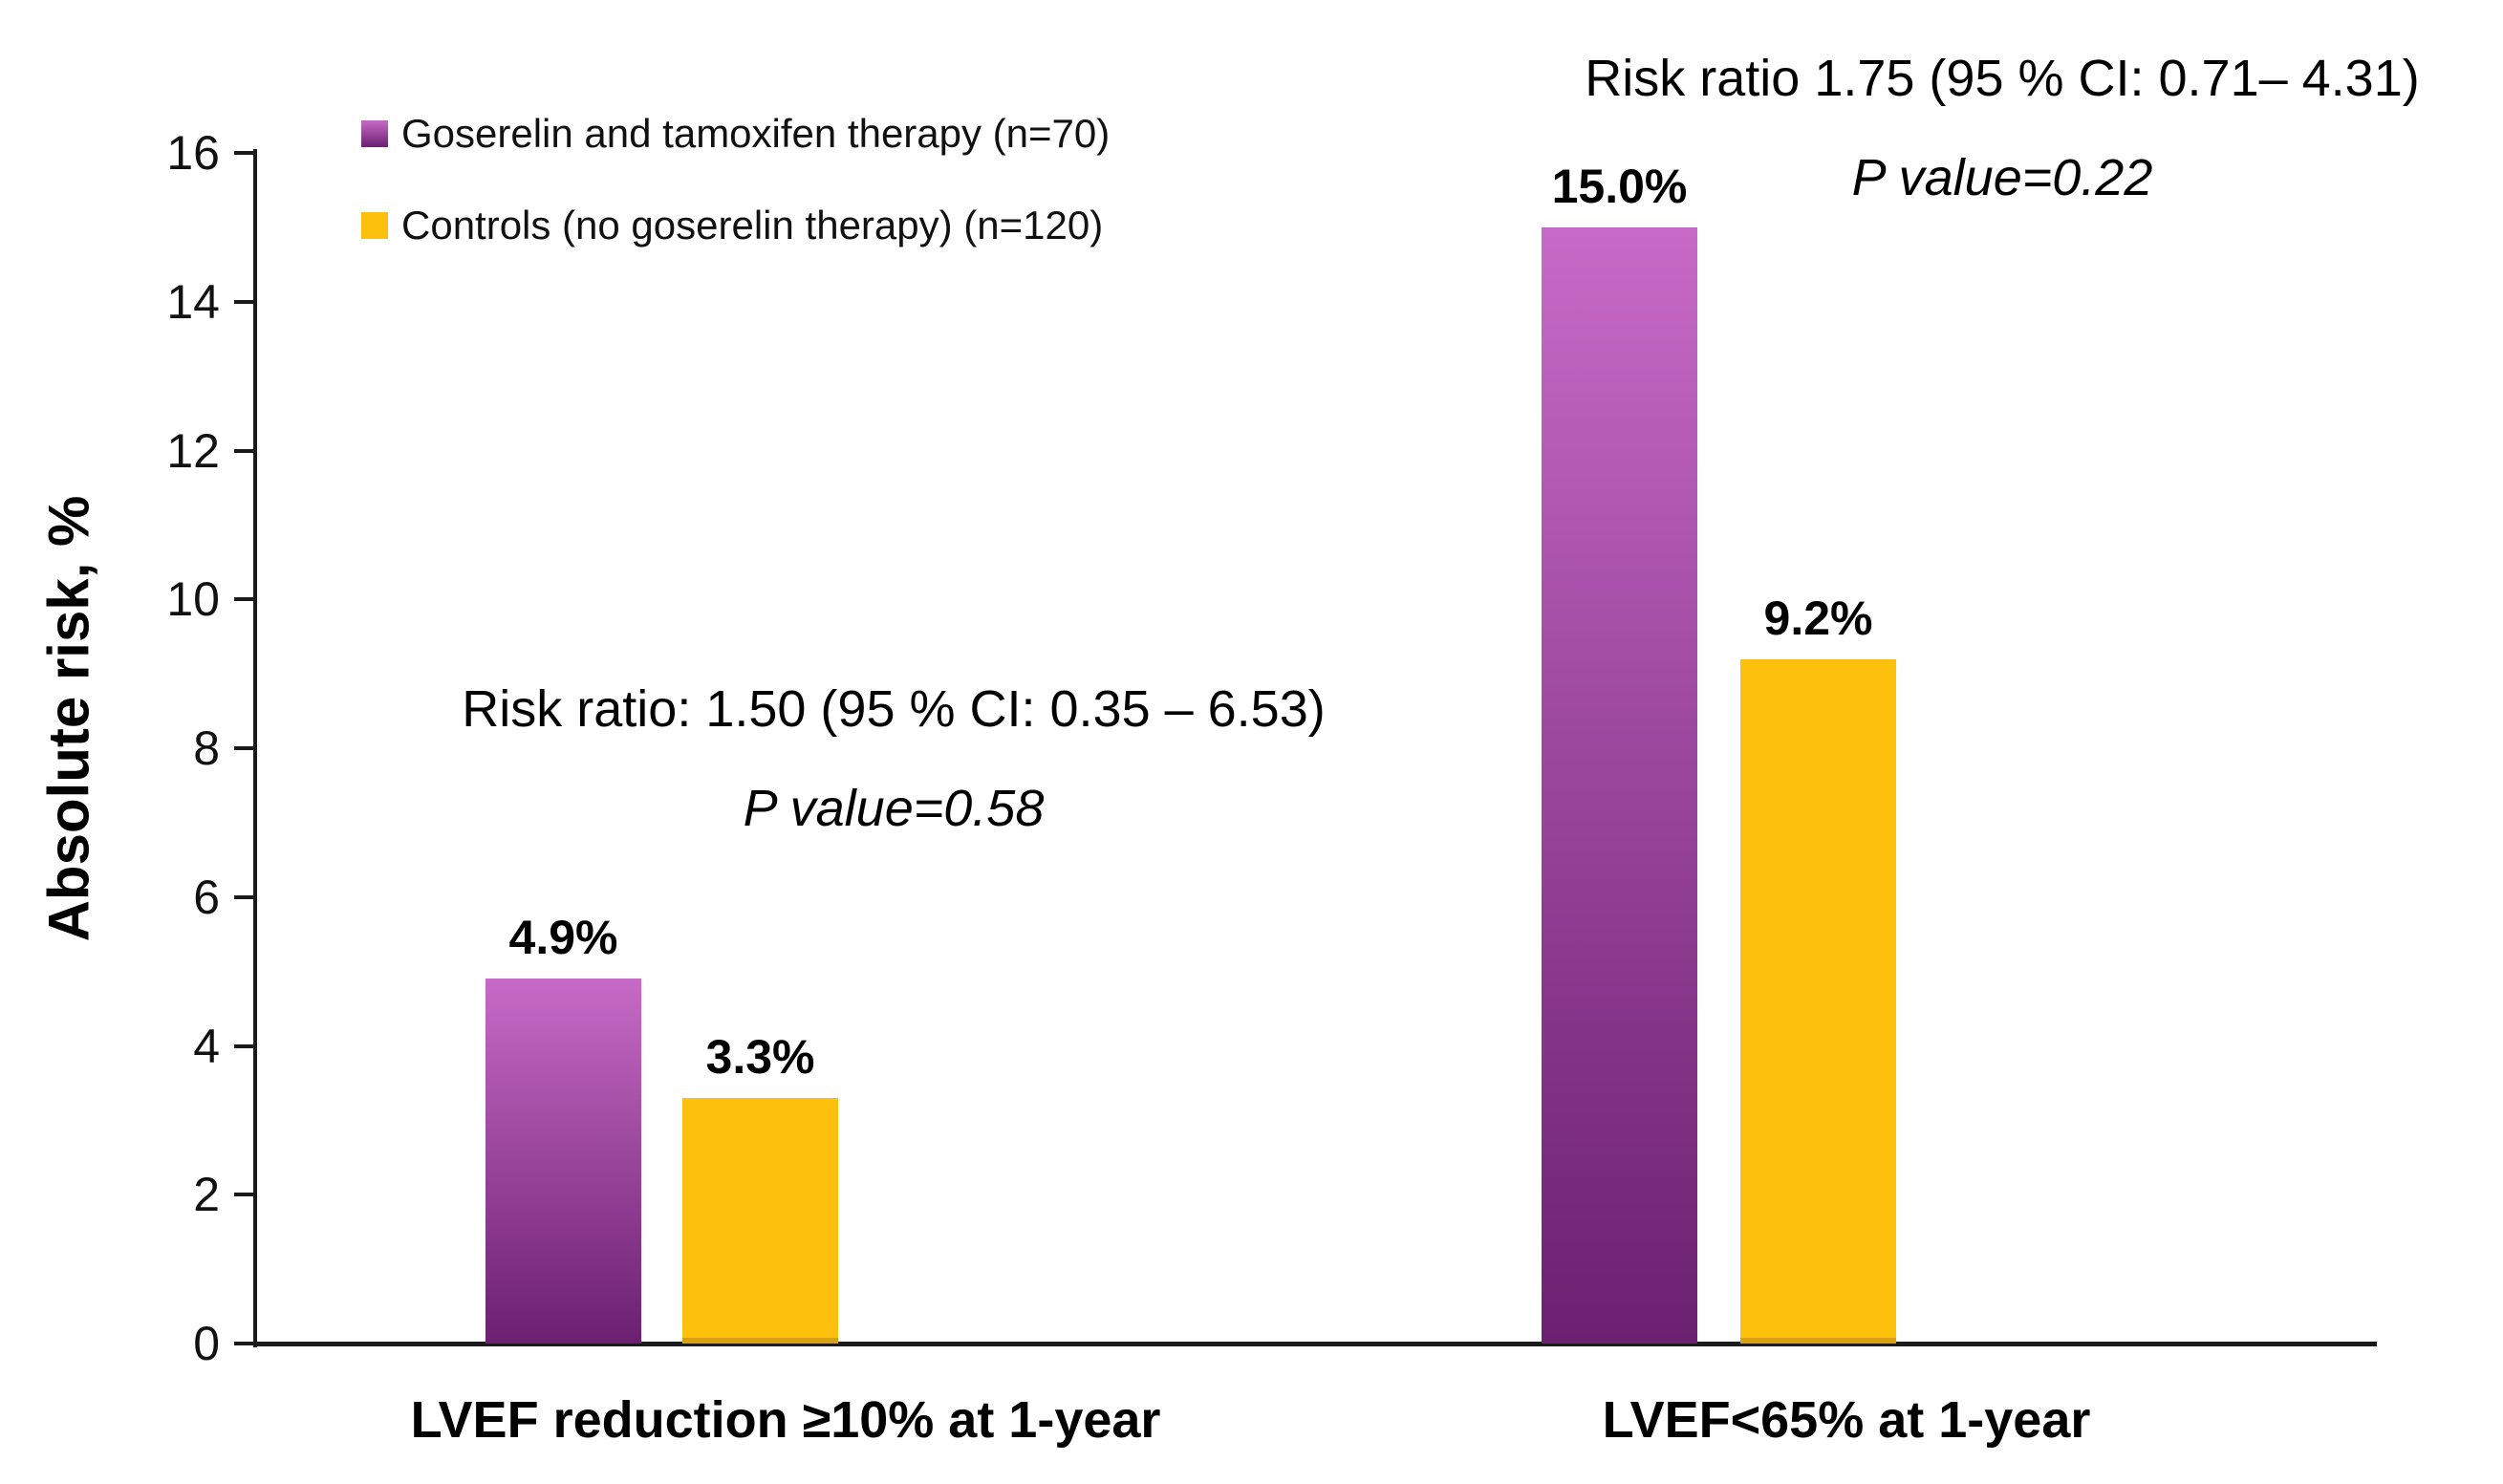  I want to click on legend-item-controls: Controls (no goserelin therapy) (n=120), so click(736, 226).